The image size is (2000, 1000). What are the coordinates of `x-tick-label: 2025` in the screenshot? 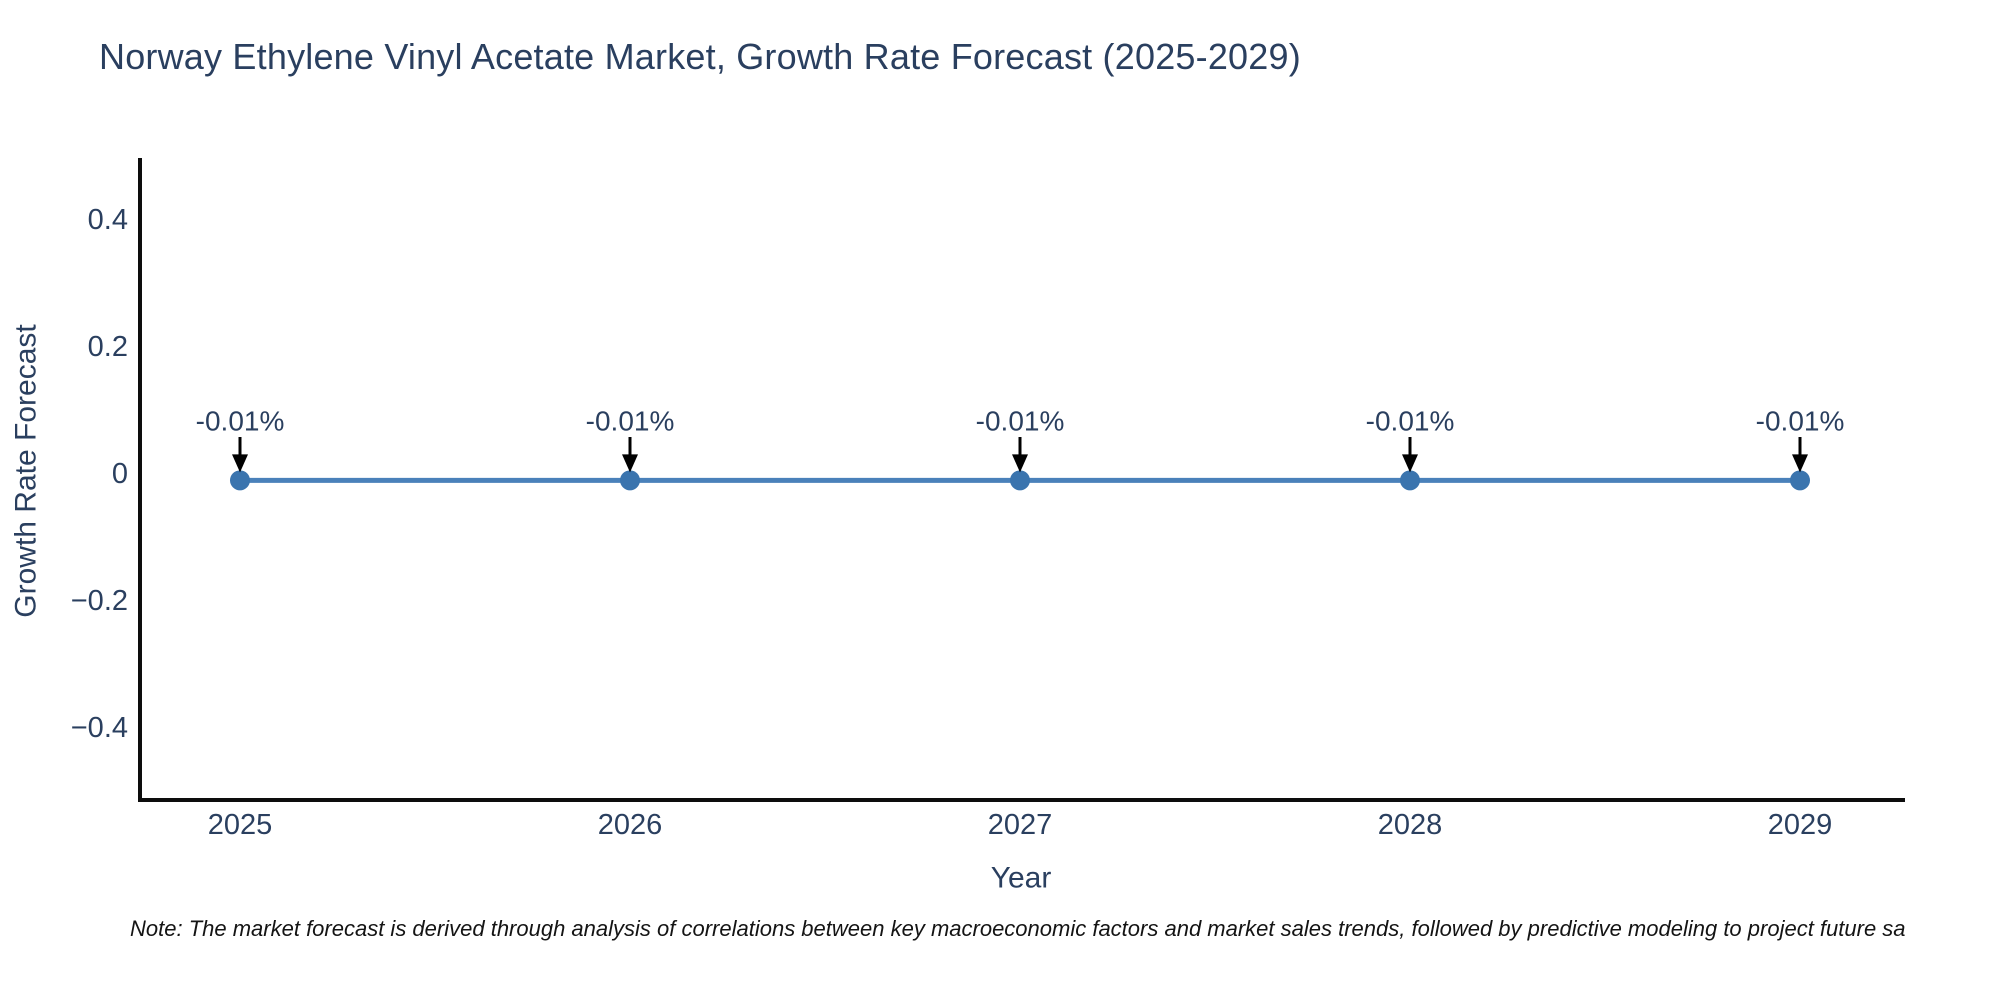 It's located at (240, 825).